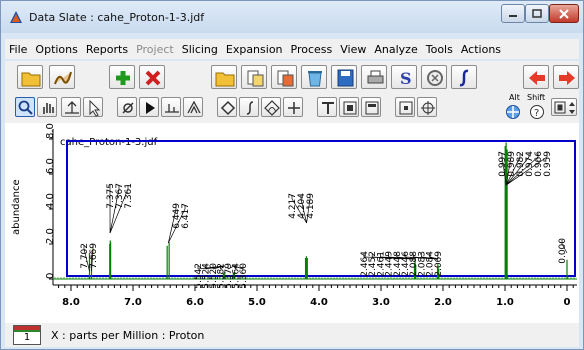 The image size is (584, 350). I want to click on plus-icon, so click(123, 78).